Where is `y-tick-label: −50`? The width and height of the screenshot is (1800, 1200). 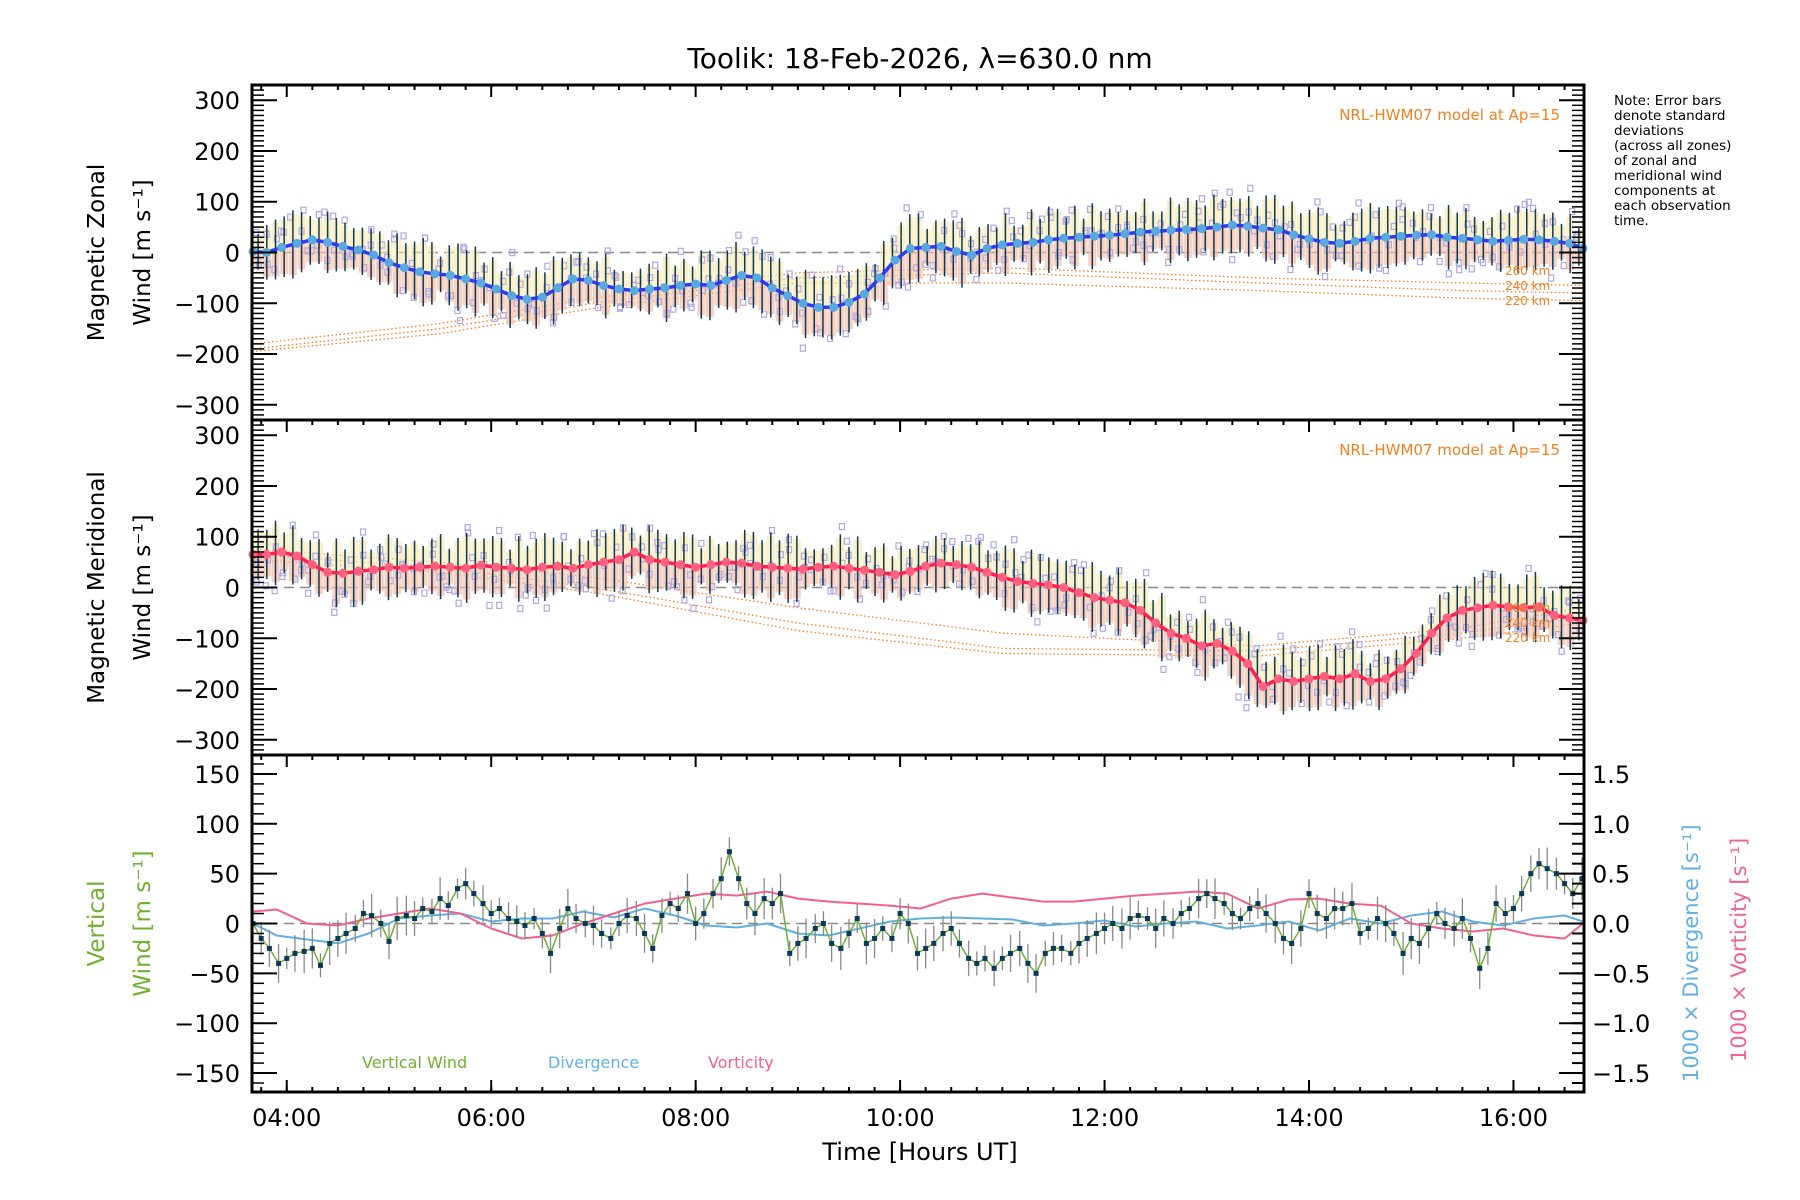
y-tick-label: −50 is located at coordinates (214, 974).